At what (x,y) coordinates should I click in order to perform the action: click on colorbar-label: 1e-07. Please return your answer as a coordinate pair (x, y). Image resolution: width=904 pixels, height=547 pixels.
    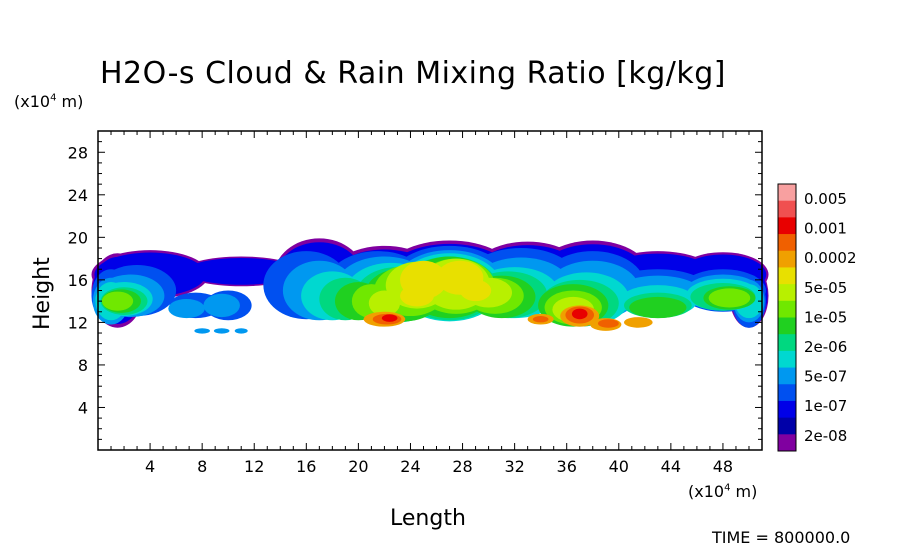
    Looking at the image, I should click on (825, 406).